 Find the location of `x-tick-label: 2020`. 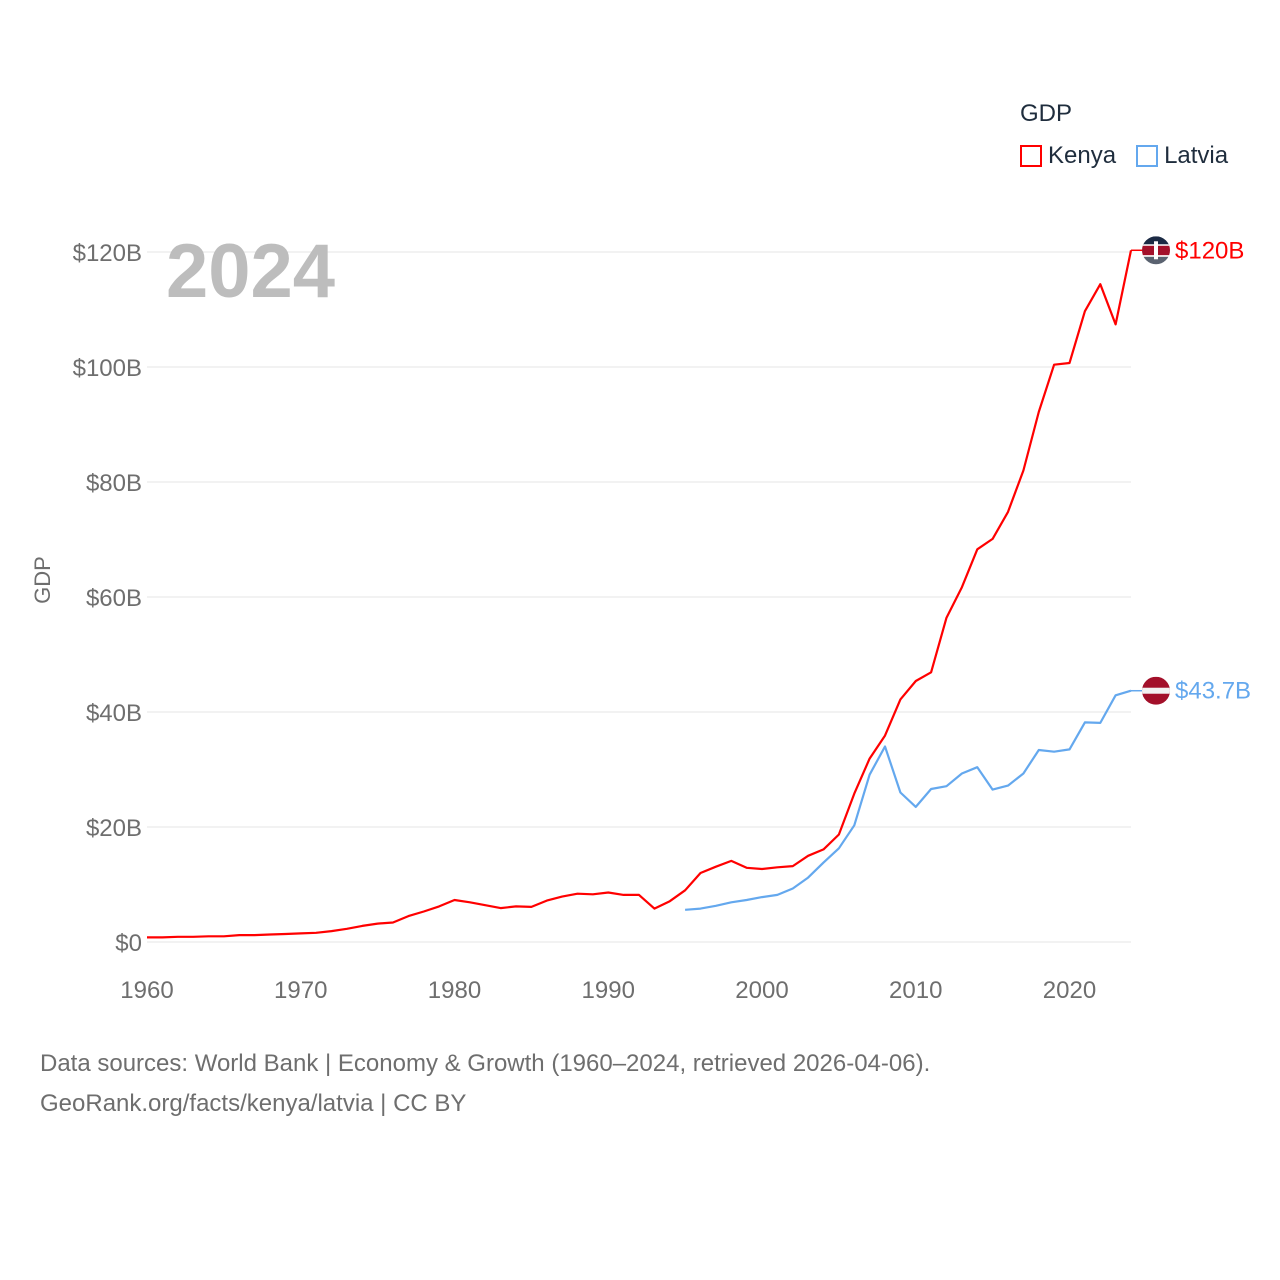

x-tick-label: 2020 is located at coordinates (1069, 990).